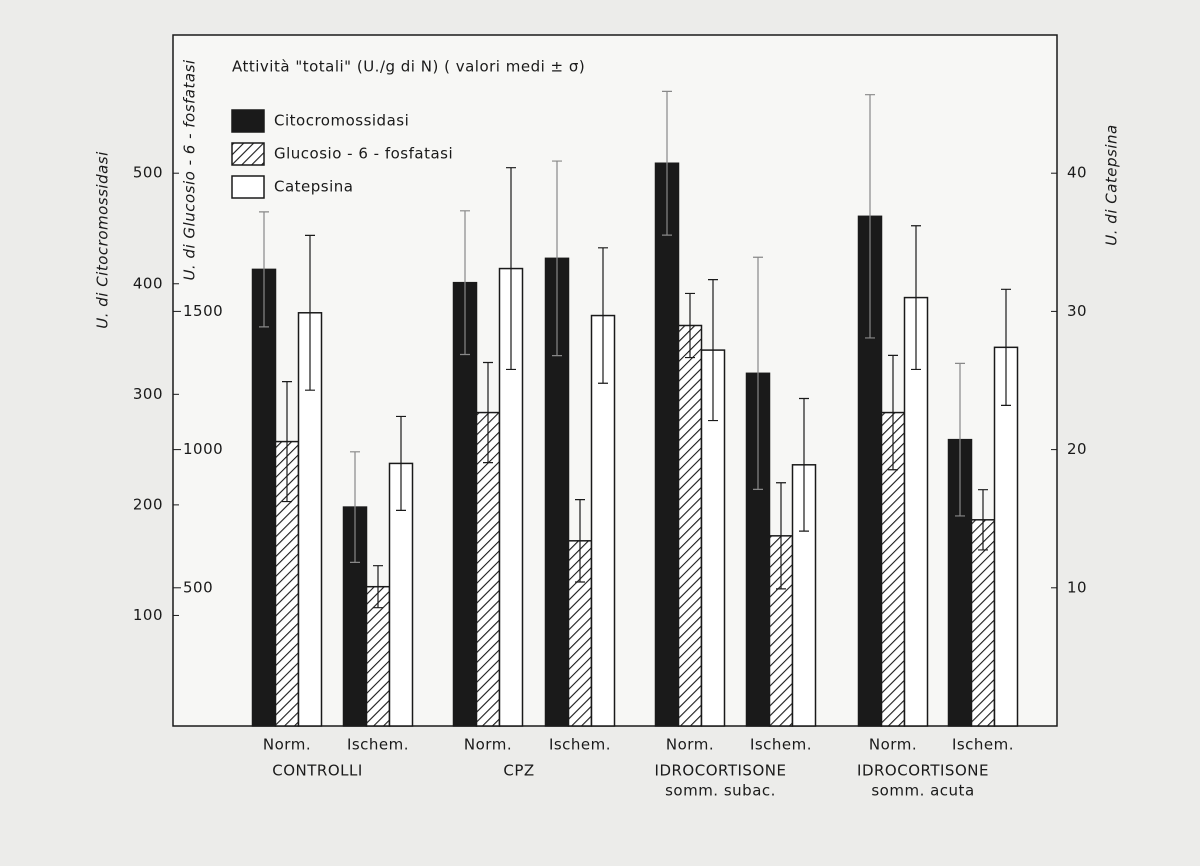 The image size is (1200, 866). Describe the element at coordinates (203, 311) in the screenshot. I see `y2-tick-label: 1500` at that location.